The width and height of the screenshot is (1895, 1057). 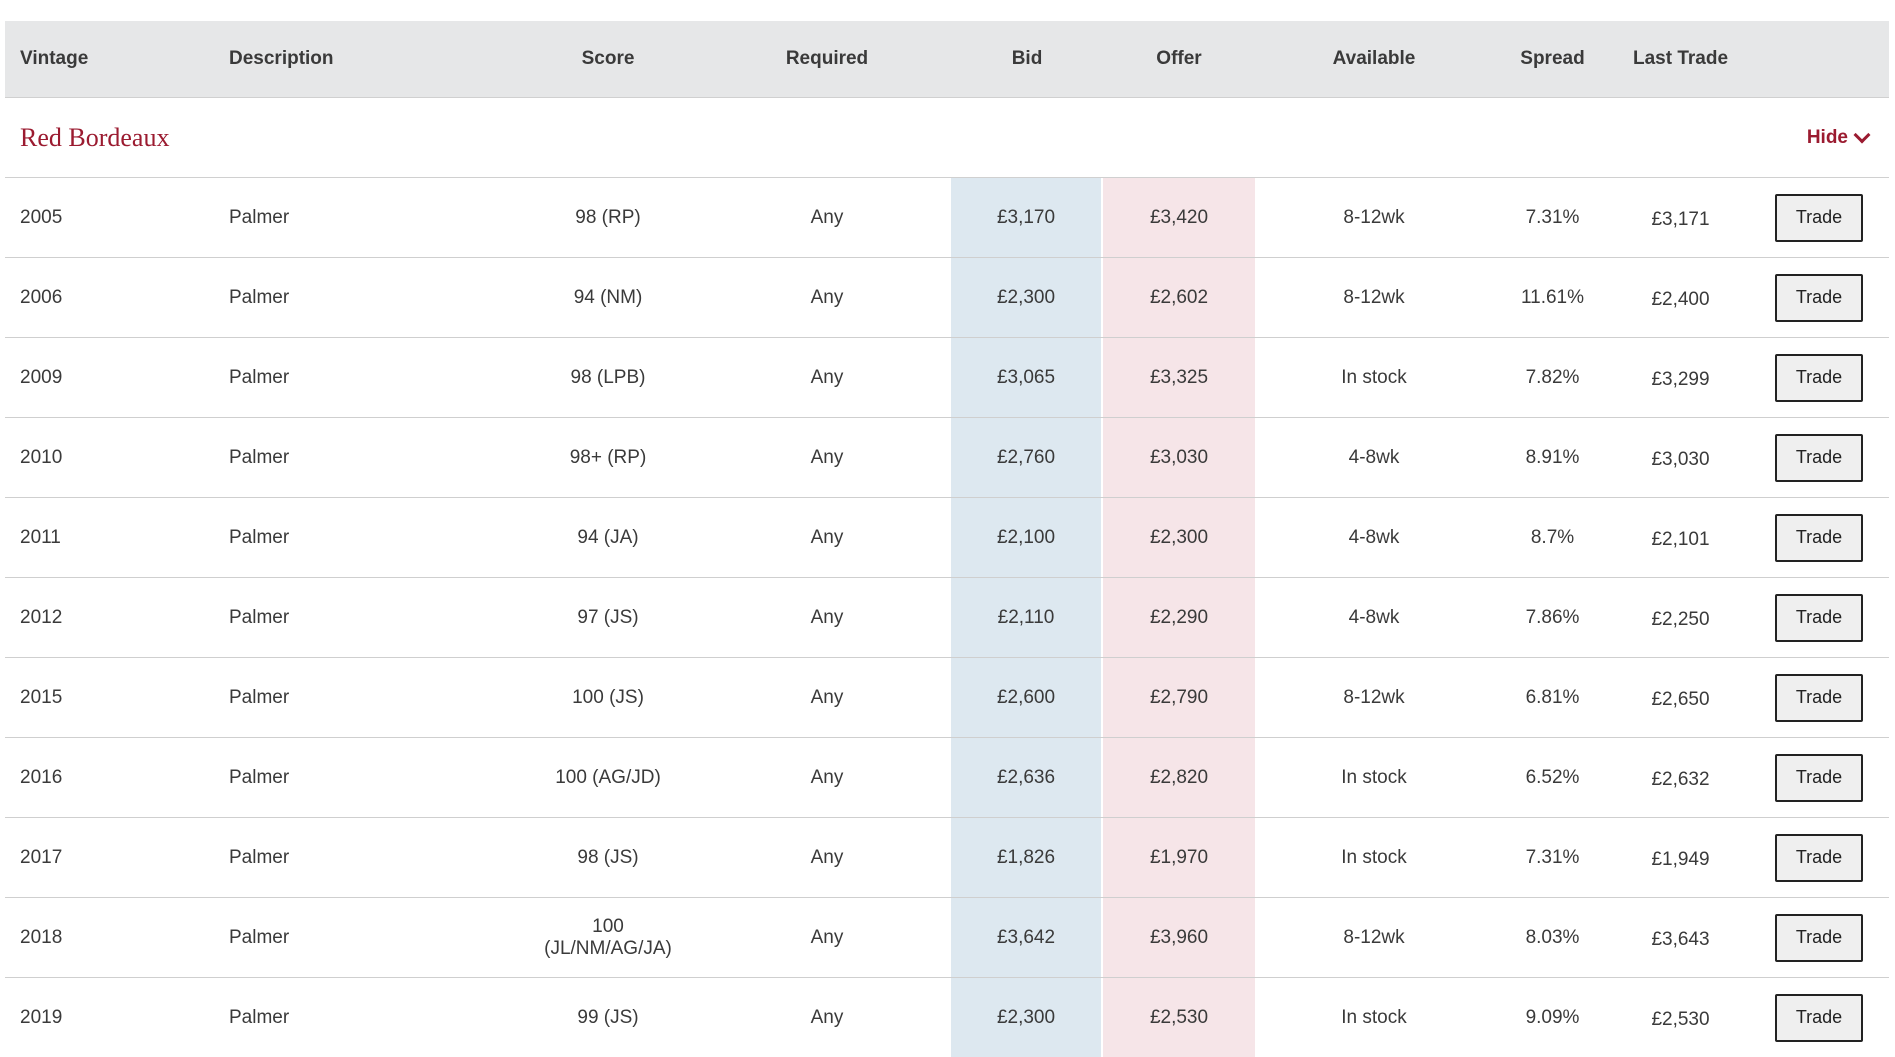 I want to click on cell-vintage: 2015, so click(x=109, y=697).